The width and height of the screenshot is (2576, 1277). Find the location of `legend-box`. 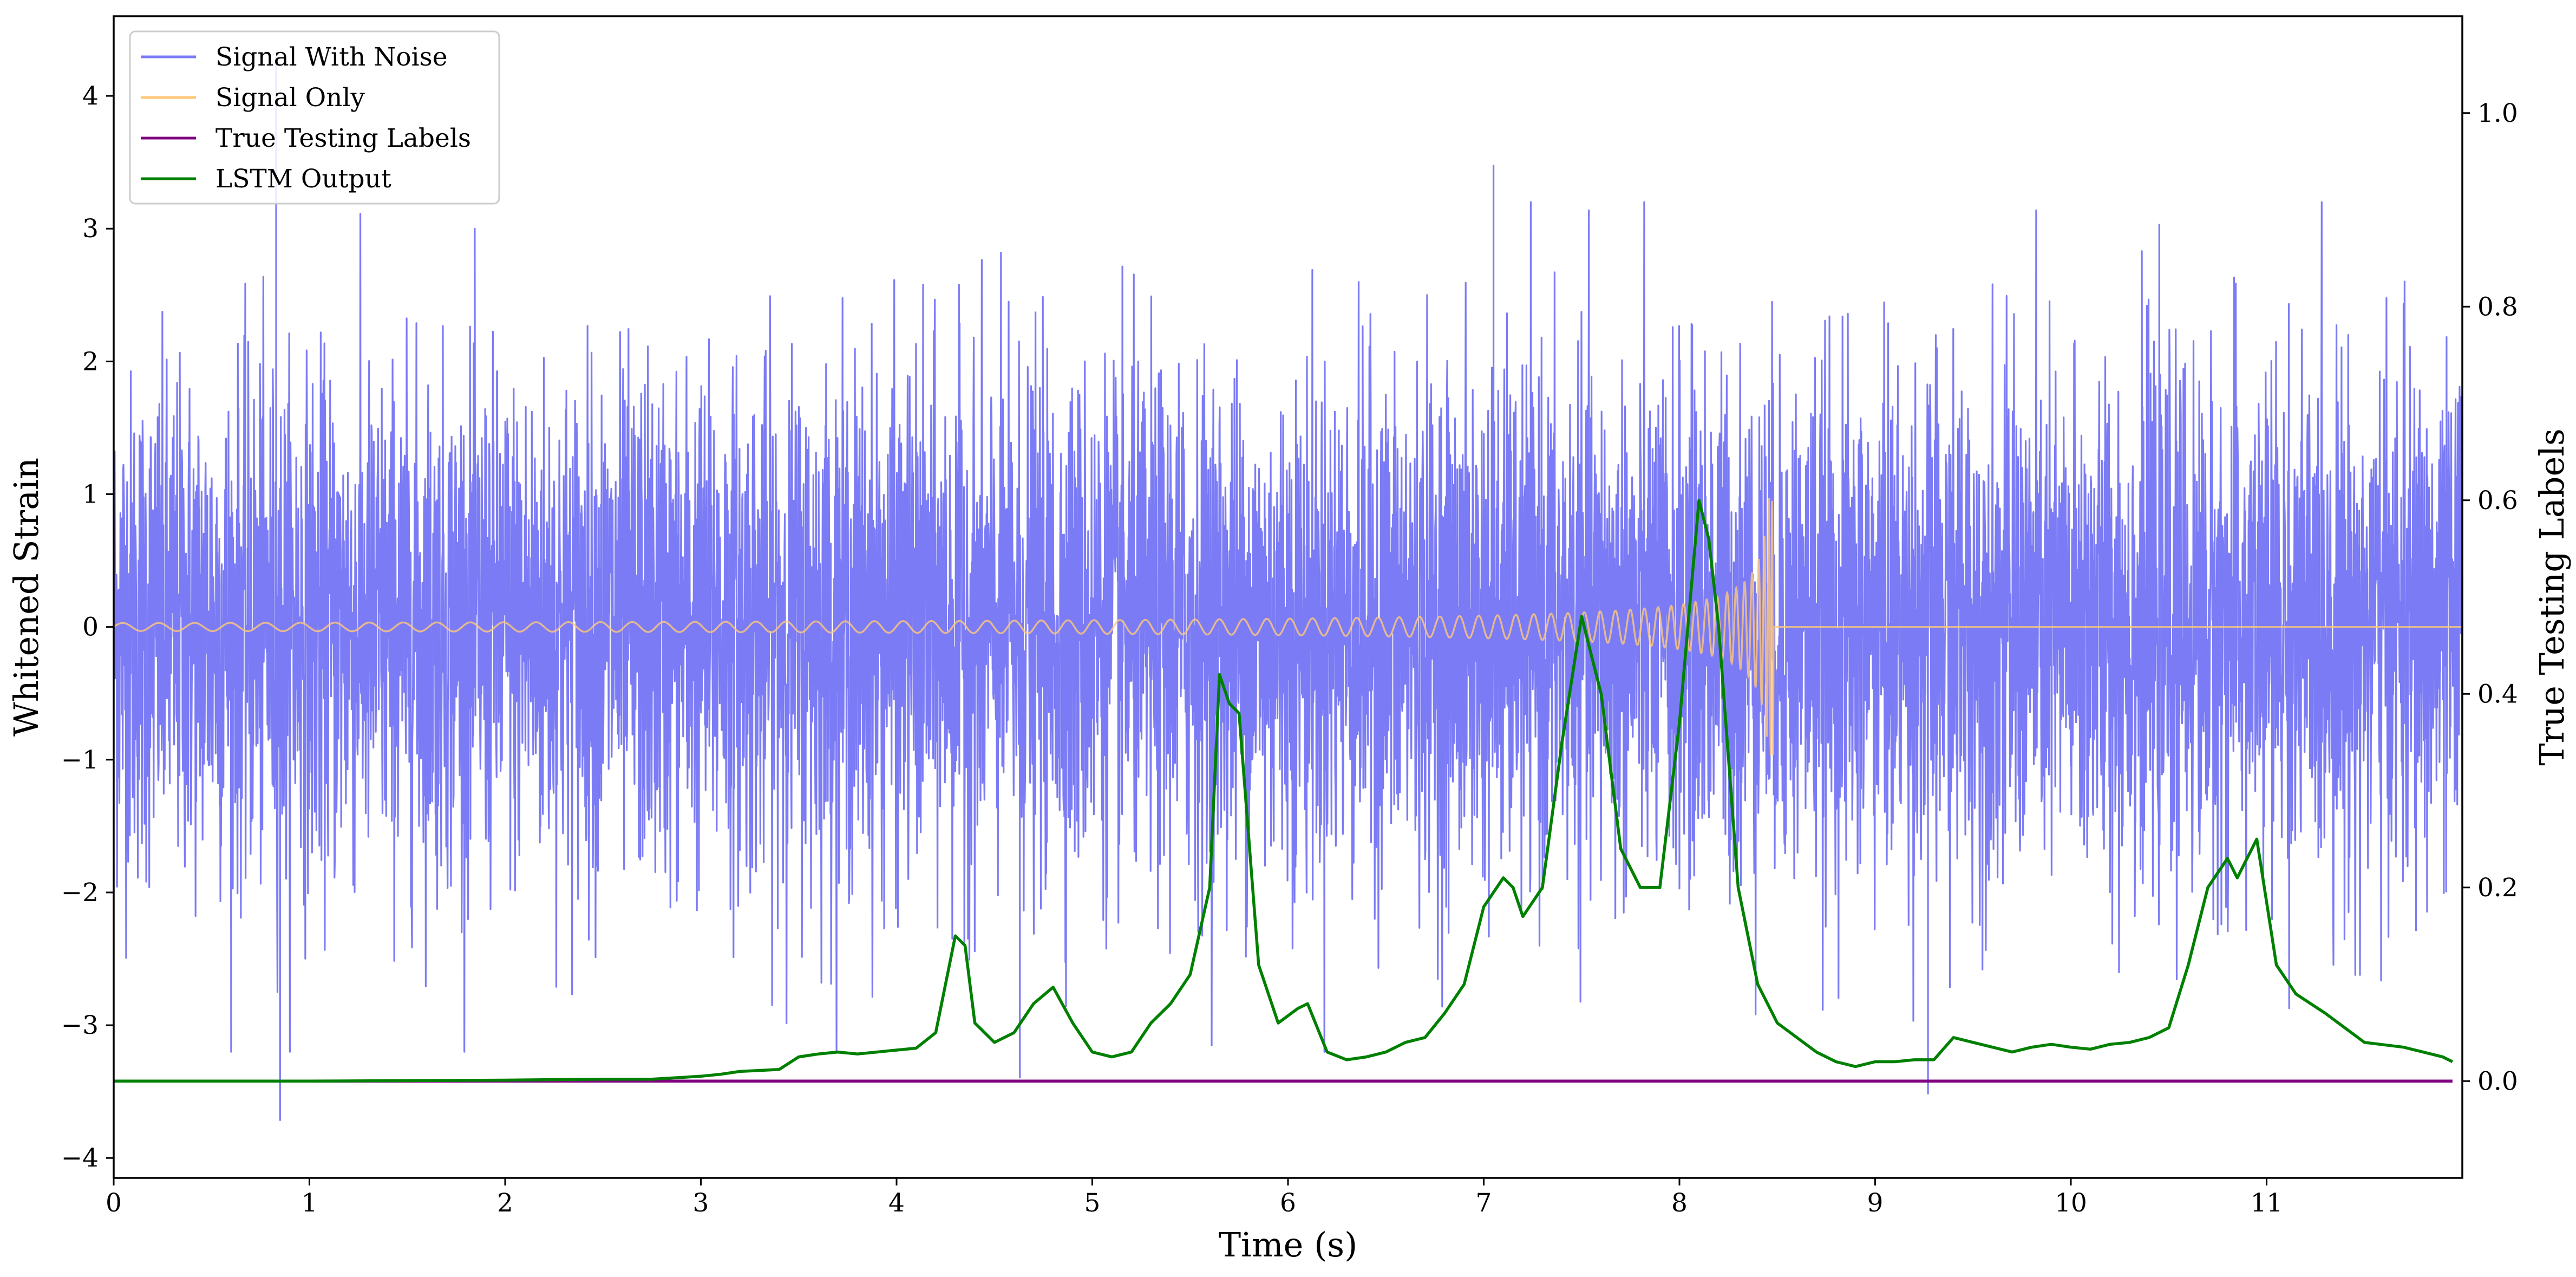

legend-box is located at coordinates (315, 117).